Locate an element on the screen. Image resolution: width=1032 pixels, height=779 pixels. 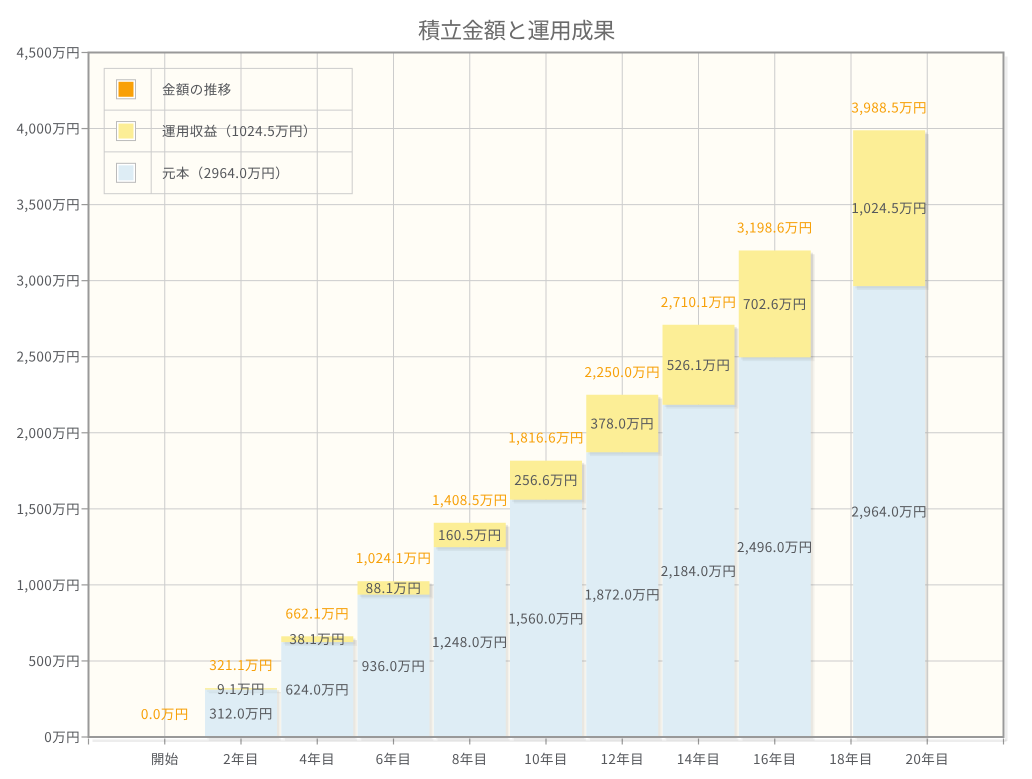
svg-text: 10年目 is located at coordinates (546, 758).